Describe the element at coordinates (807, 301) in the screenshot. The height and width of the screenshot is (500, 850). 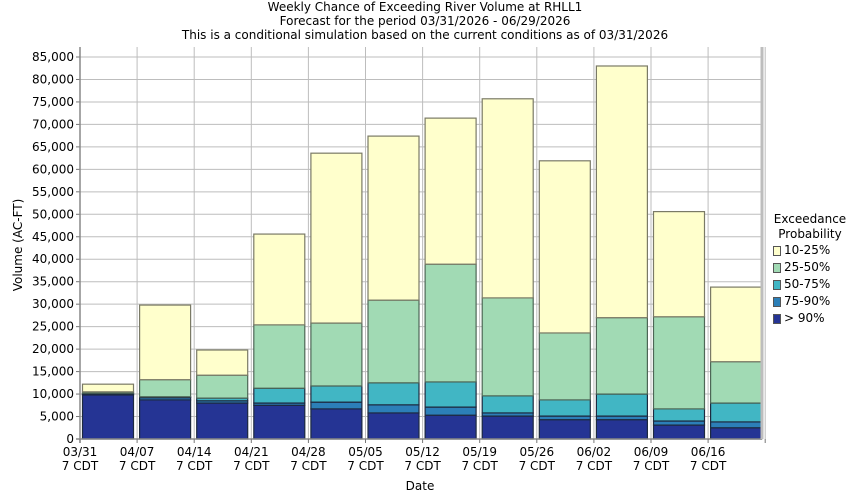
I see `legend-label: 75-90%` at that location.